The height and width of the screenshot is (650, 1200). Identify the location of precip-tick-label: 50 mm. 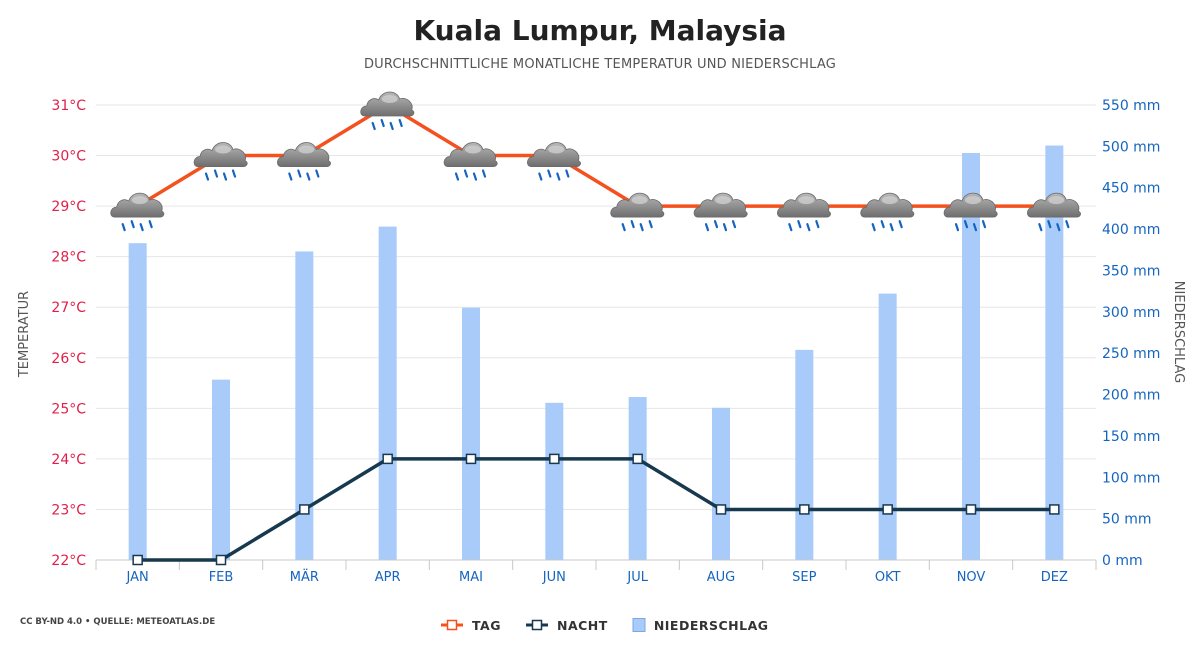
(1127, 520).